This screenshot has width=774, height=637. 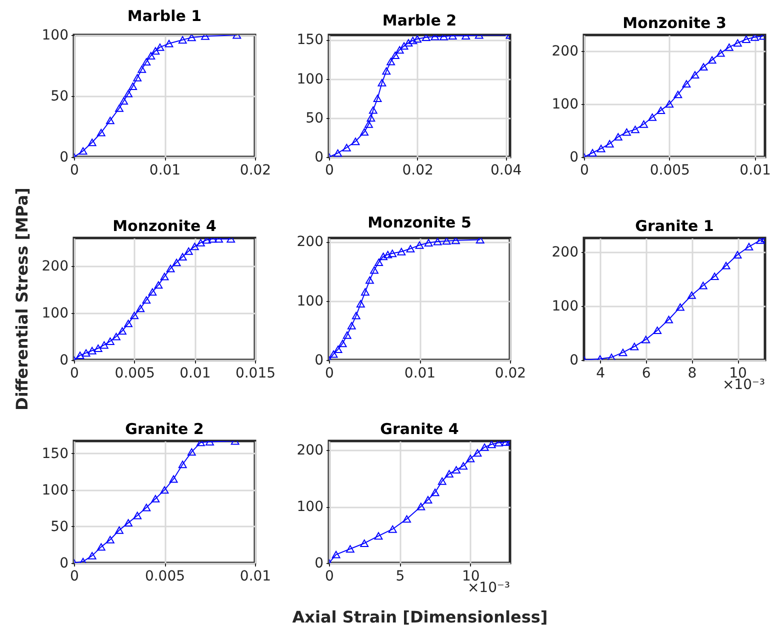 I want to click on x-tick-label: 0.02, so click(x=418, y=170).